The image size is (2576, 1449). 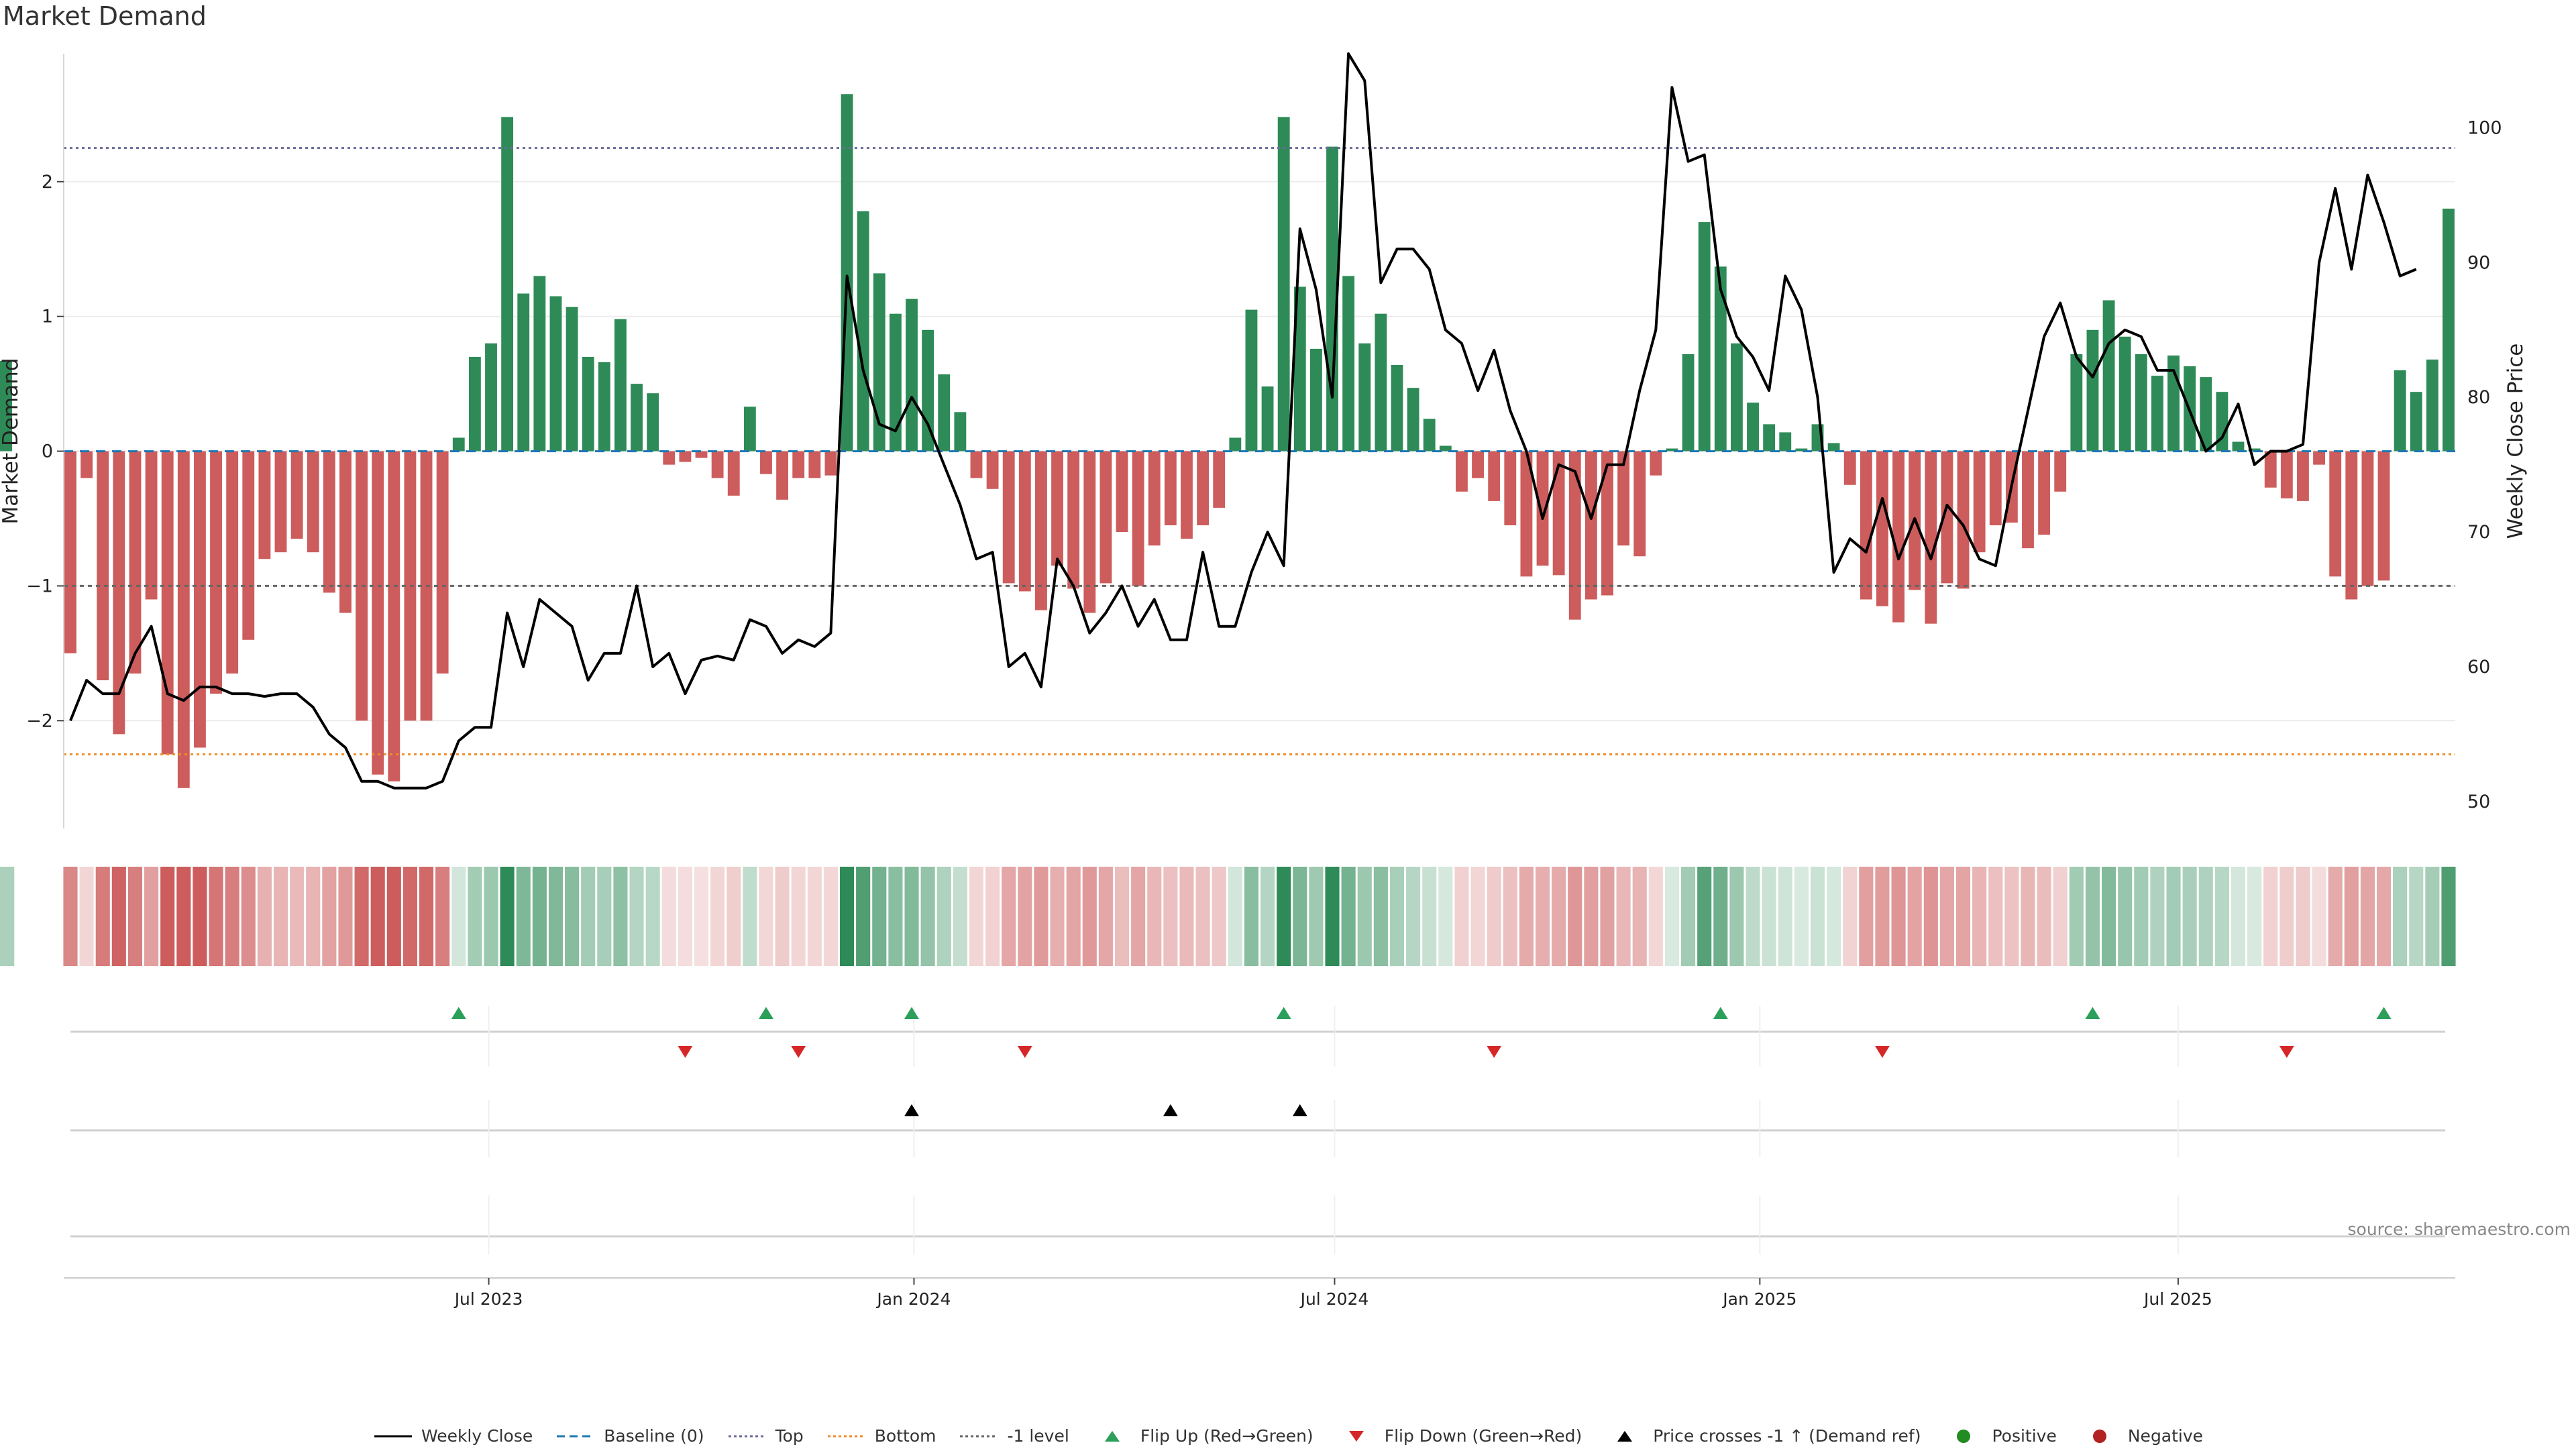 What do you see at coordinates (2099, 1436) in the screenshot?
I see `legend-symbol-icon` at bounding box center [2099, 1436].